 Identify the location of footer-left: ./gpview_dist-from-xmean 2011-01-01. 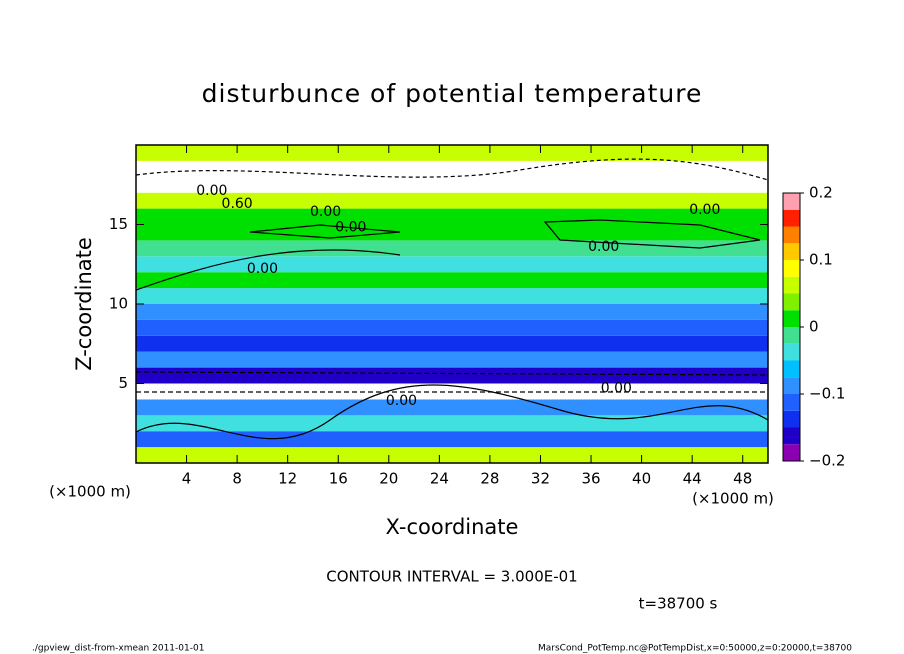
(118, 649).